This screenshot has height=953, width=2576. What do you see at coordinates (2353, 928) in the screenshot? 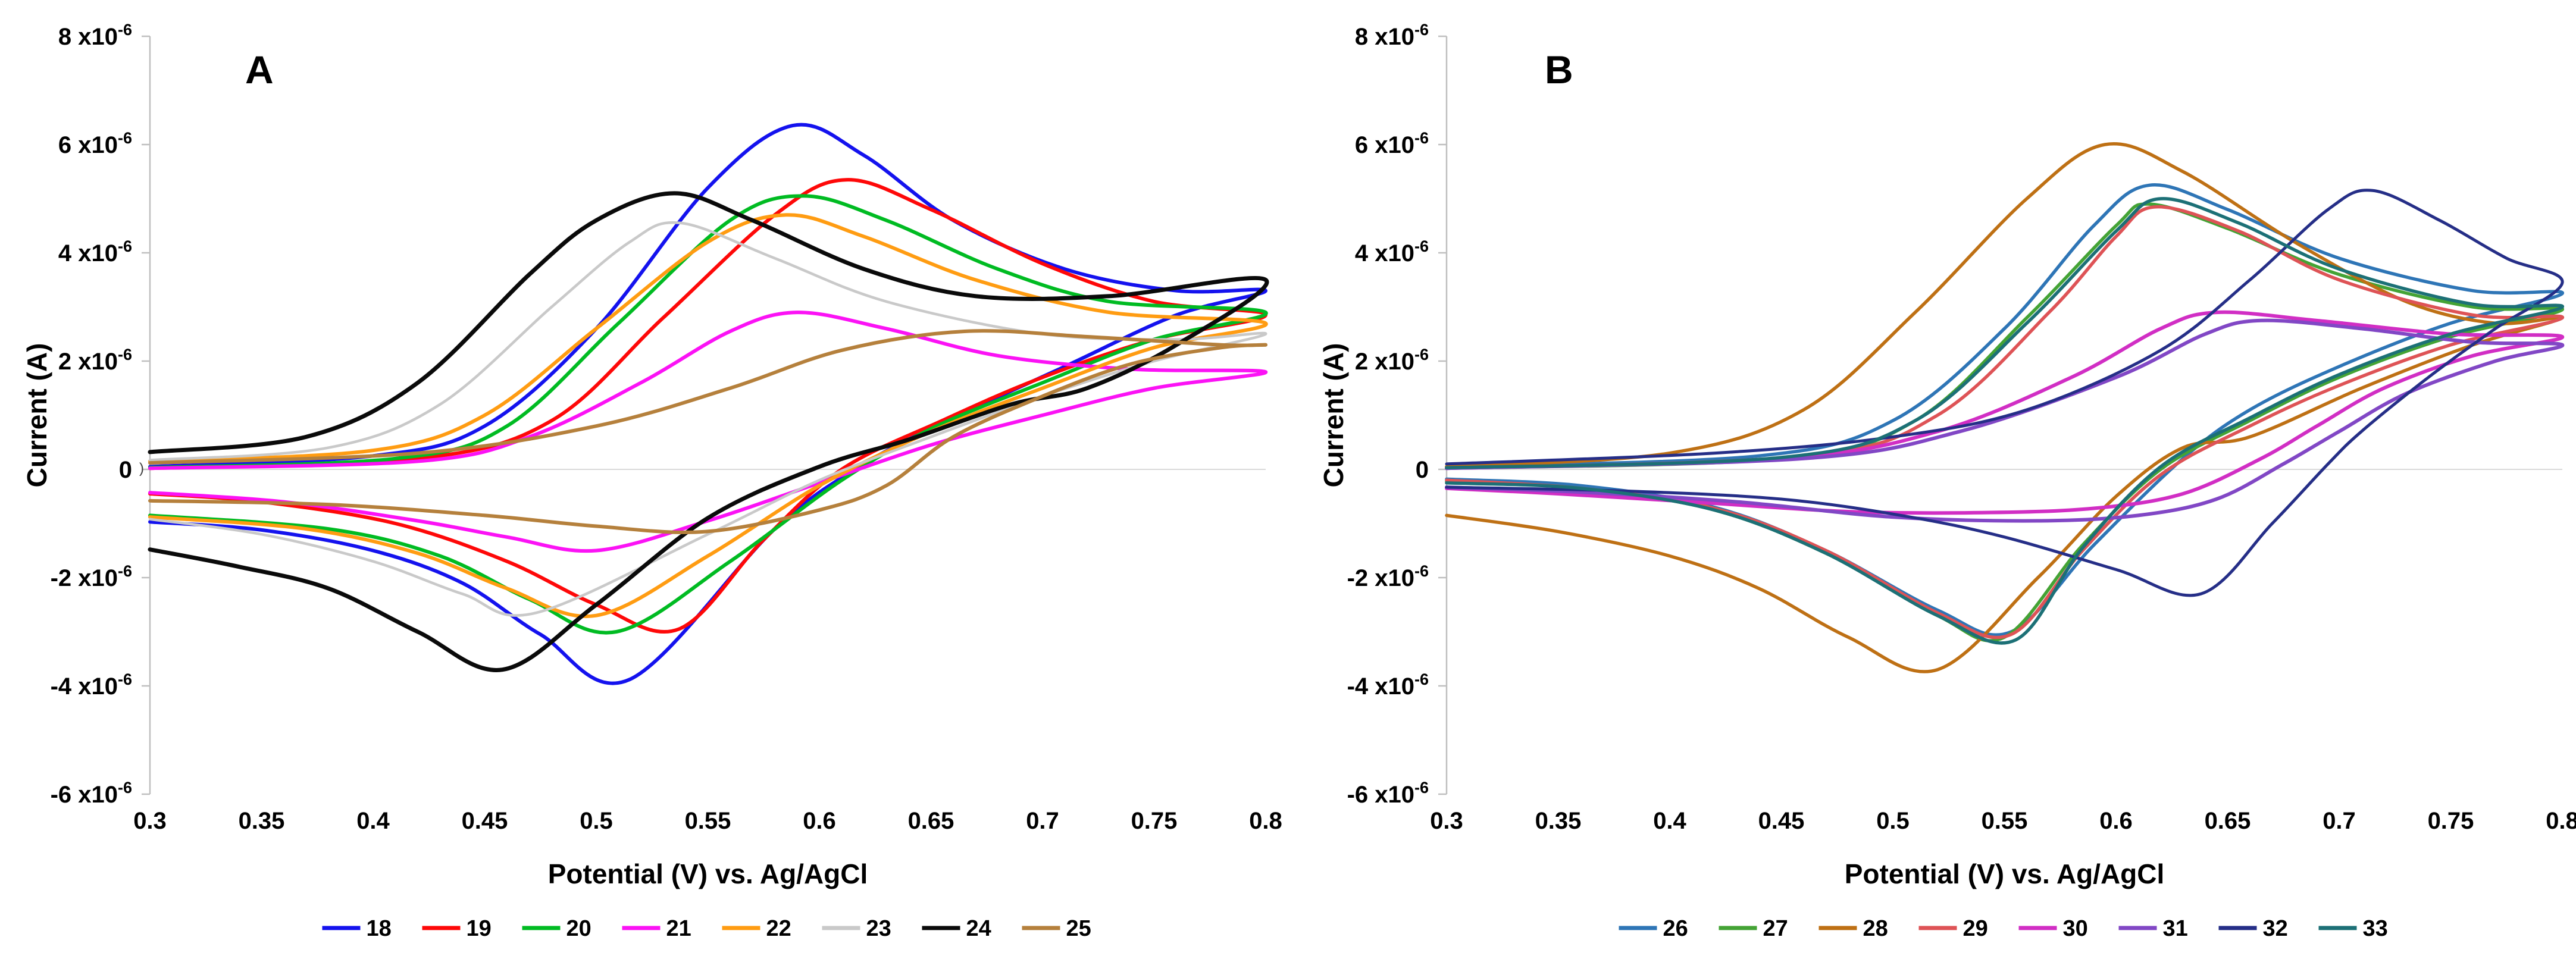
I see `legend-item: 33` at bounding box center [2353, 928].